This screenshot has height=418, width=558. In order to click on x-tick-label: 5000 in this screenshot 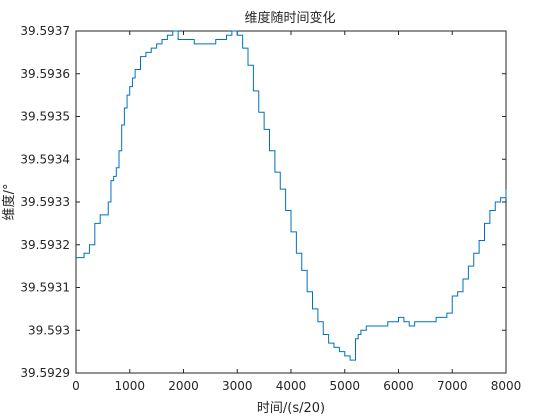, I will do `click(344, 386)`.